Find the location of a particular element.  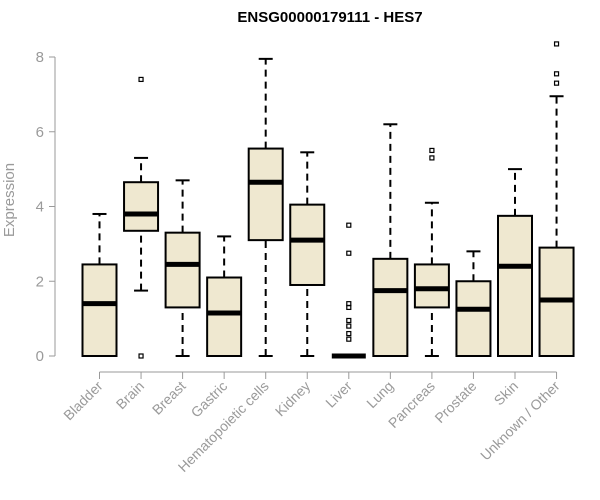

y-tick-label: 0 is located at coordinates (40, 356).